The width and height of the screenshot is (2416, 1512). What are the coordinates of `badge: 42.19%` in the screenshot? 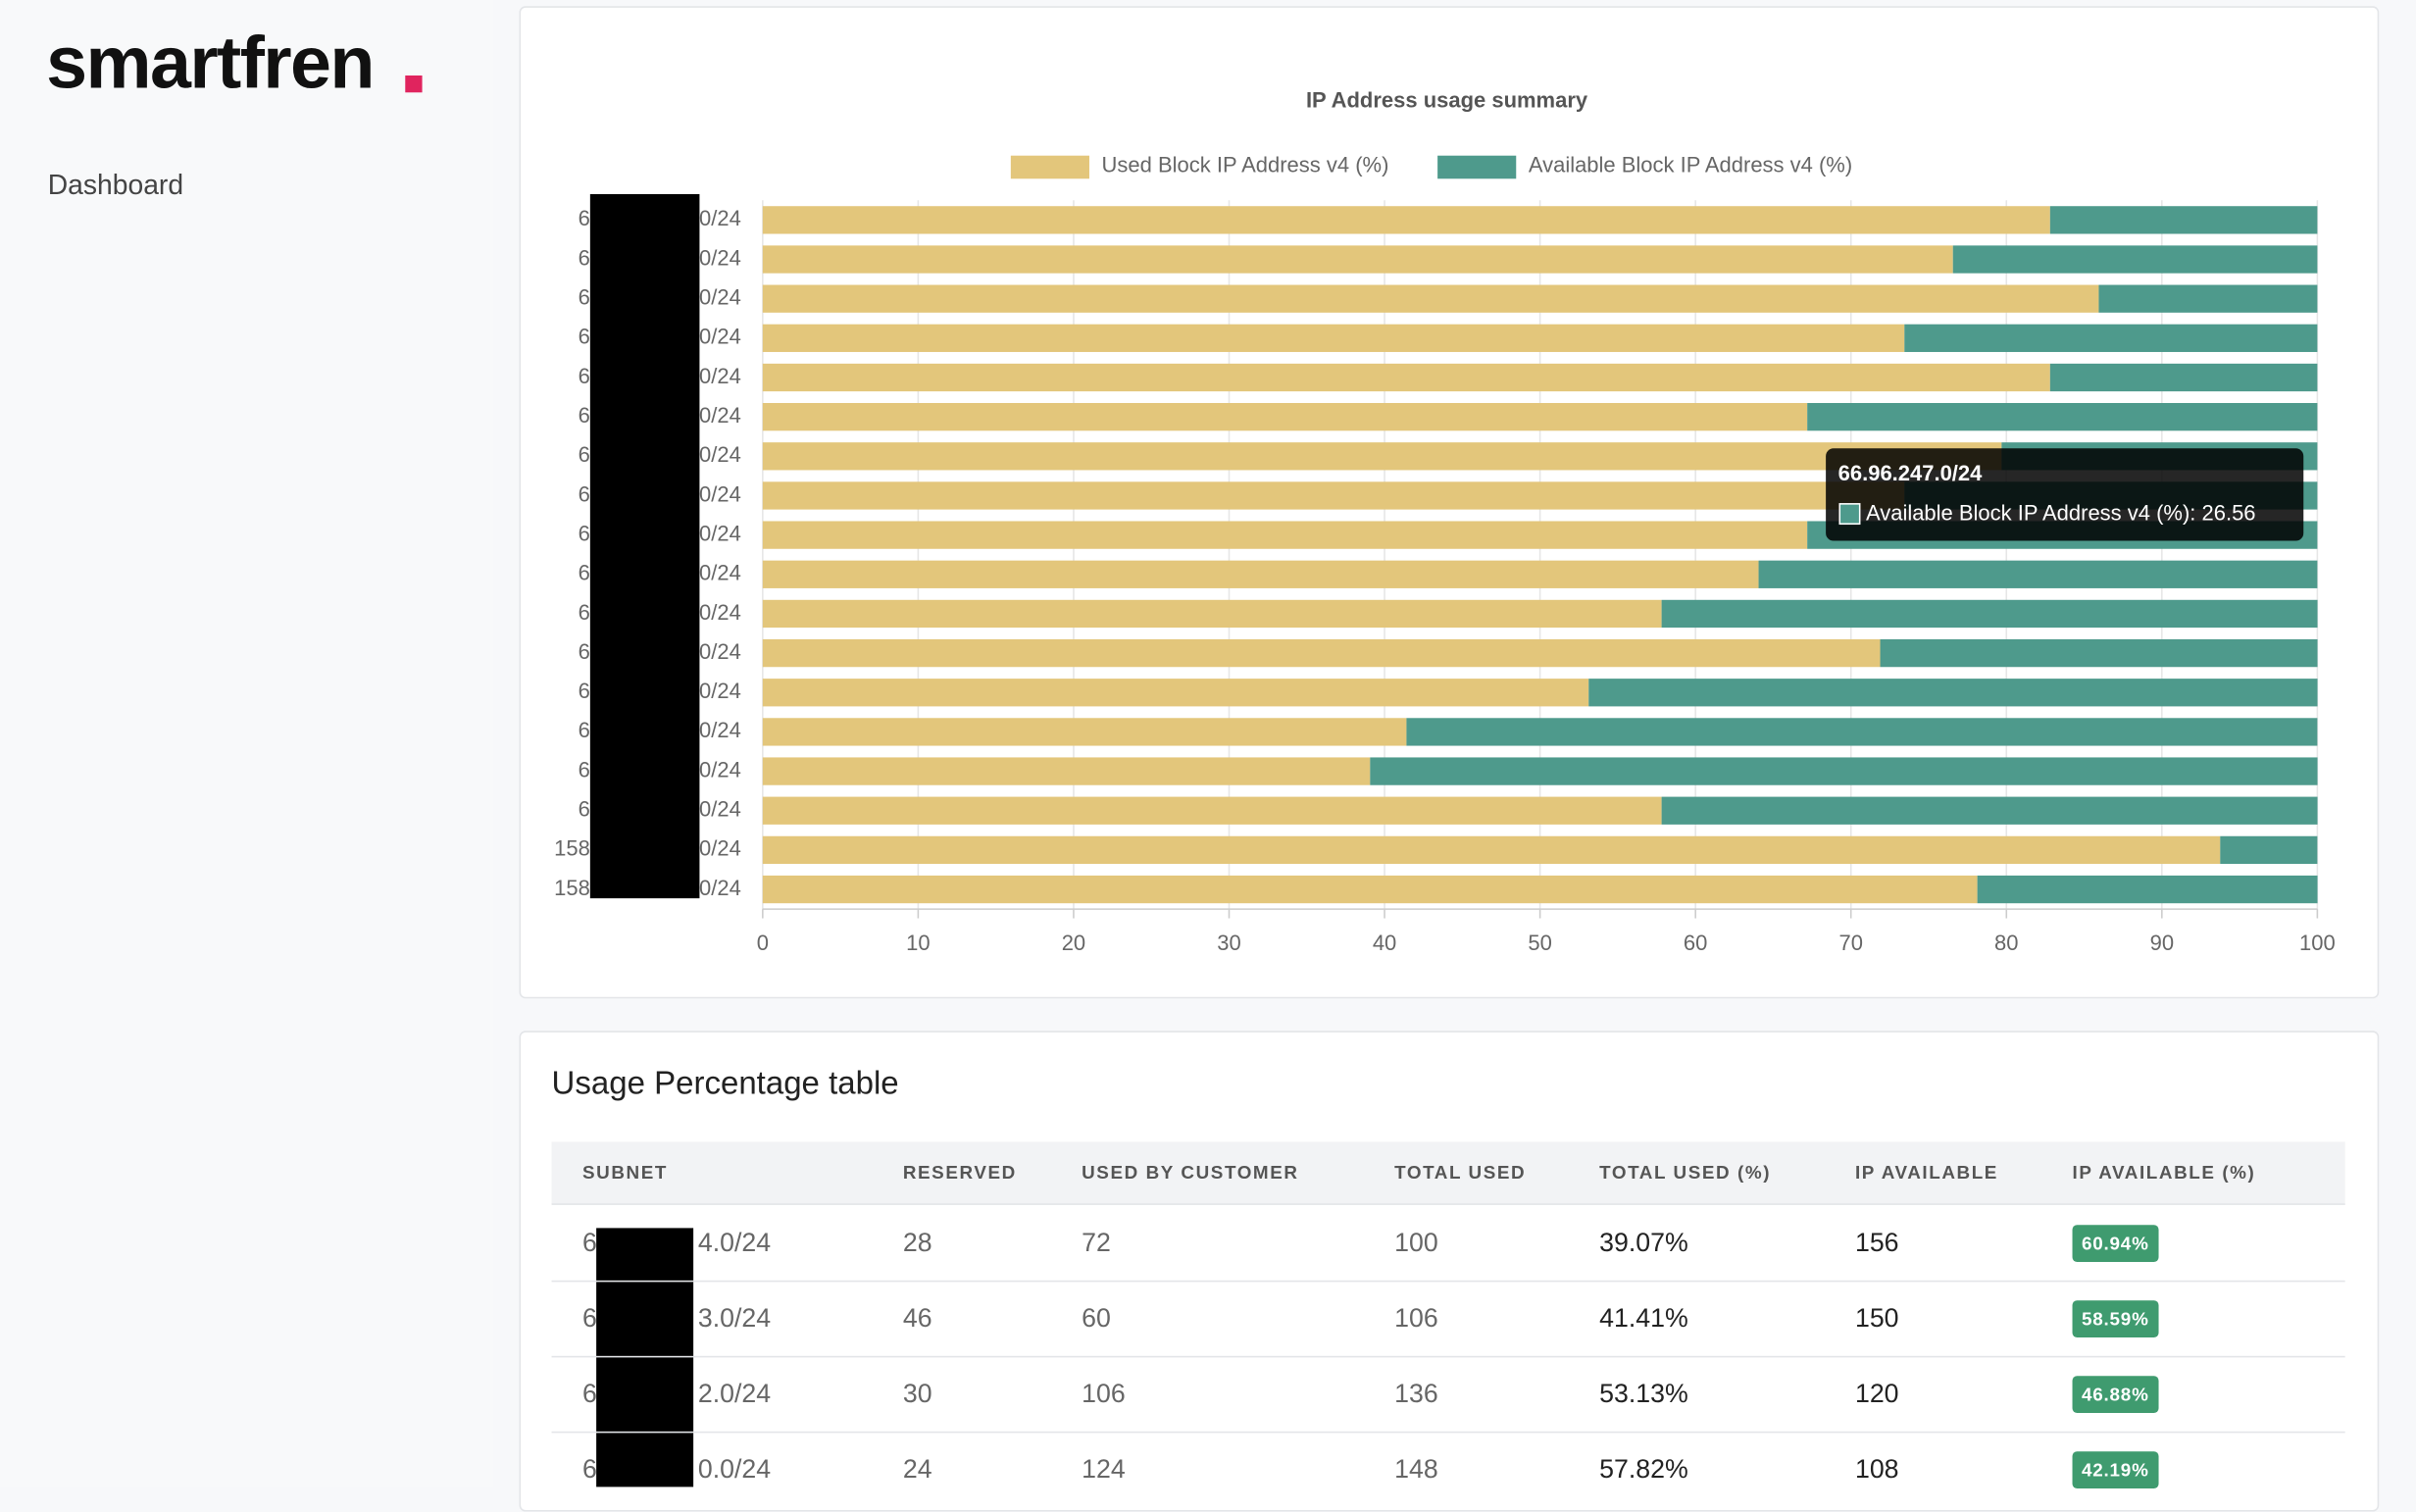 It's located at (2116, 1469).